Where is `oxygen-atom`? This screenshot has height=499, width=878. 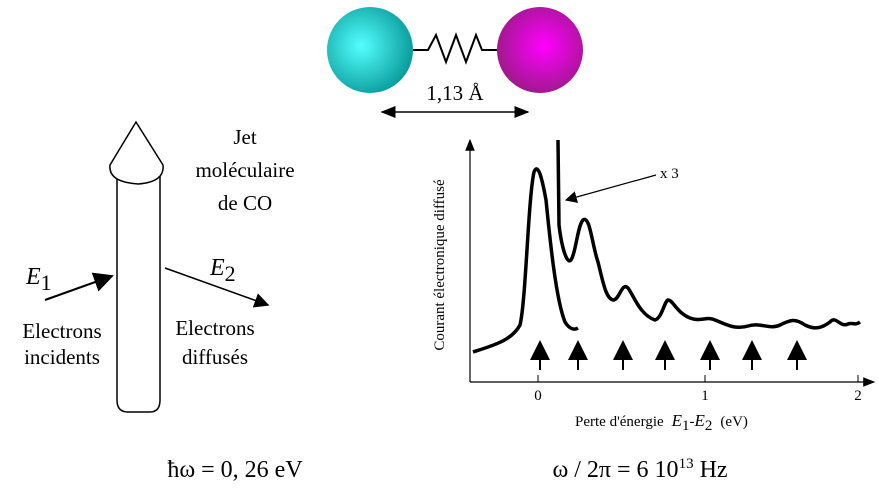 oxygen-atom is located at coordinates (540, 50).